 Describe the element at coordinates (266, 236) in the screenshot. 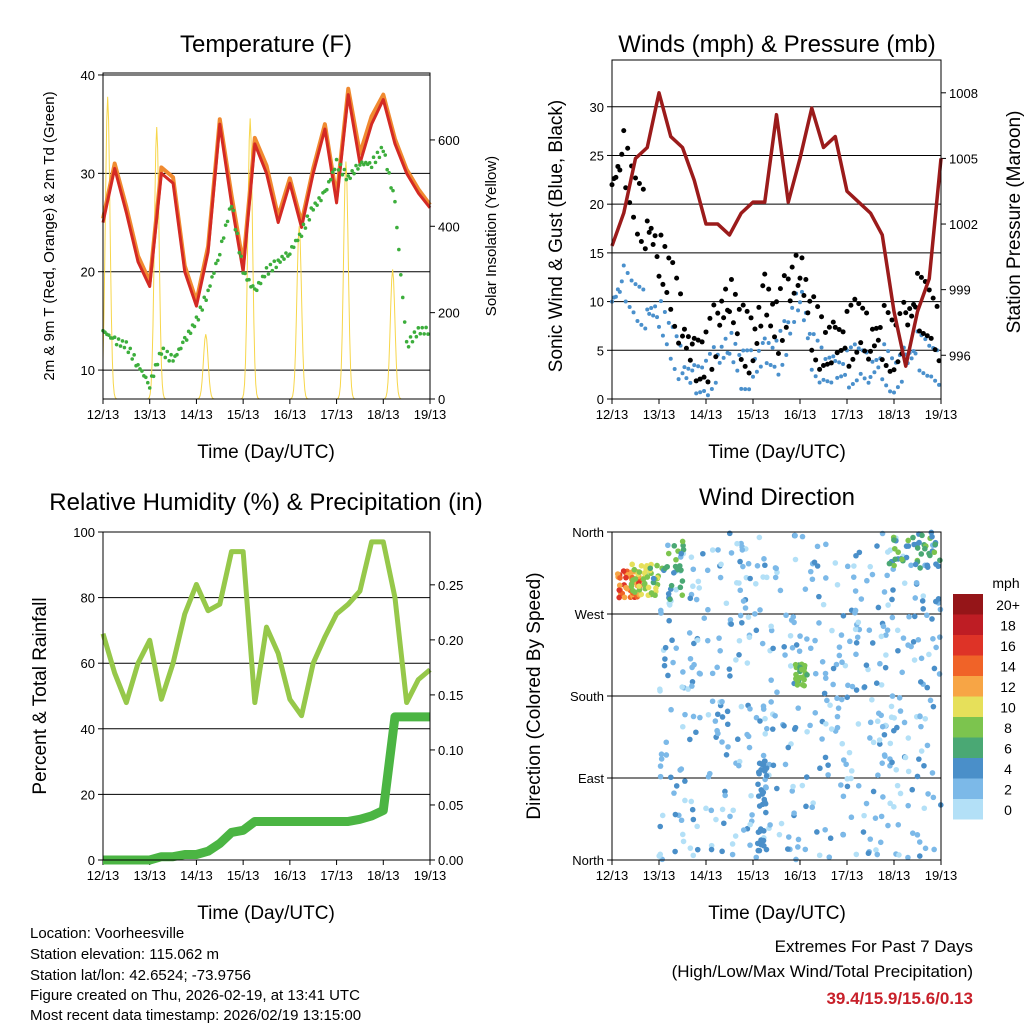

I see `plot-frame` at that location.